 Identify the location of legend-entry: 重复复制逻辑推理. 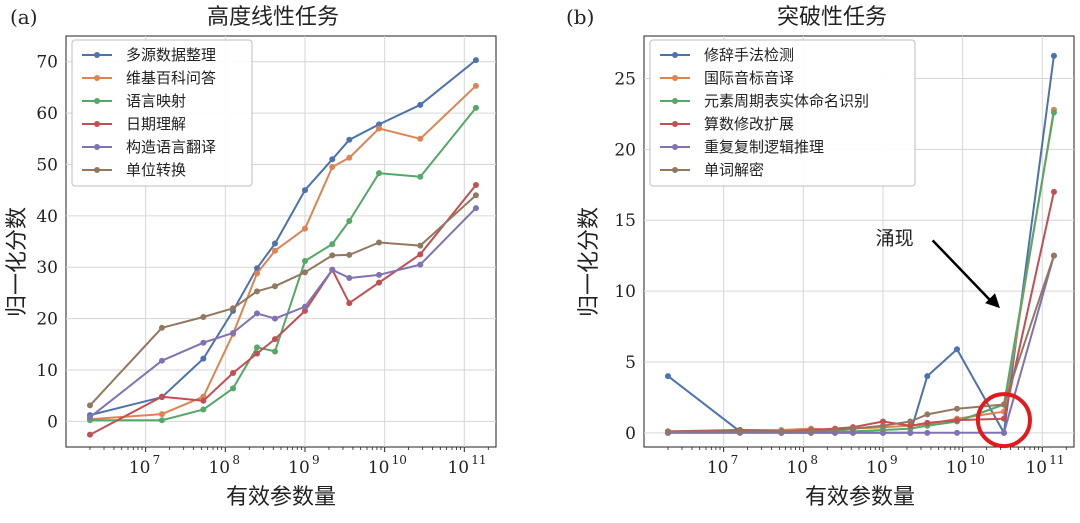
(764, 147).